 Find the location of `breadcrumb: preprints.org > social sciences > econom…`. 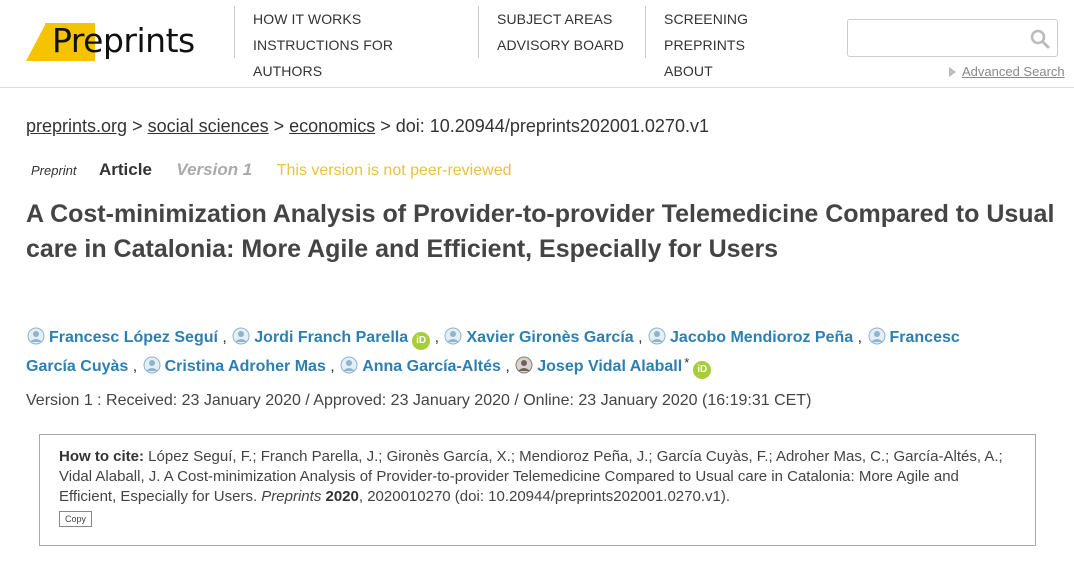

breadcrumb: preprints.org > social sciences > econom… is located at coordinates (367, 126).